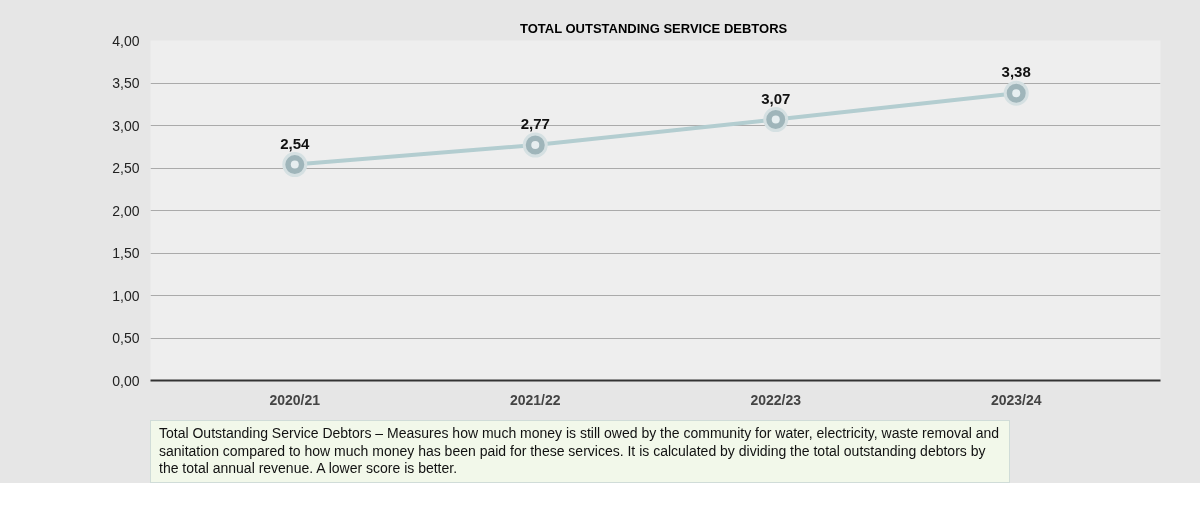  Describe the element at coordinates (126, 40) in the screenshot. I see `y-tick-label: 4,00` at that location.